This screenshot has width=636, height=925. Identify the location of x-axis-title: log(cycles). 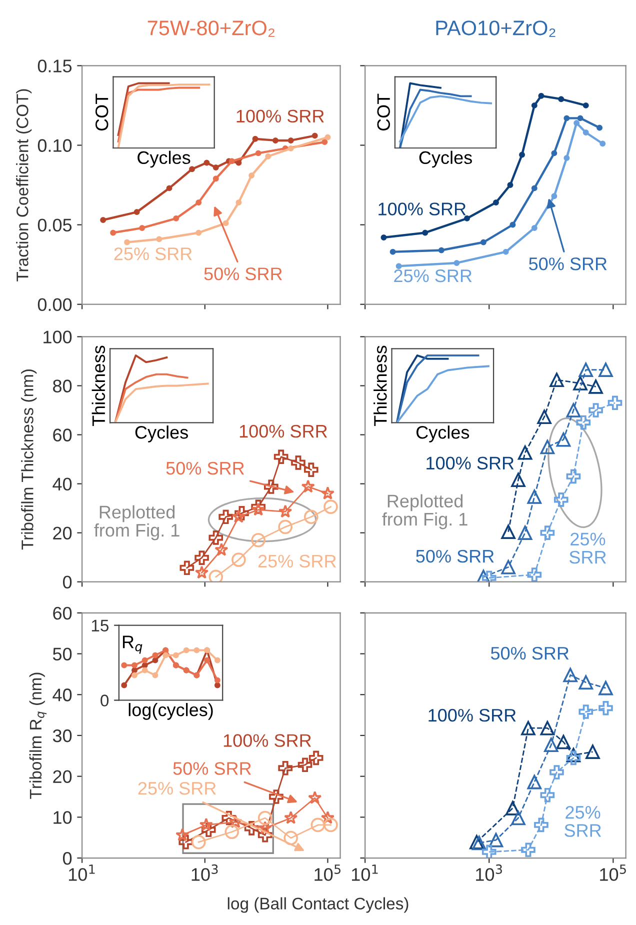
(170, 711).